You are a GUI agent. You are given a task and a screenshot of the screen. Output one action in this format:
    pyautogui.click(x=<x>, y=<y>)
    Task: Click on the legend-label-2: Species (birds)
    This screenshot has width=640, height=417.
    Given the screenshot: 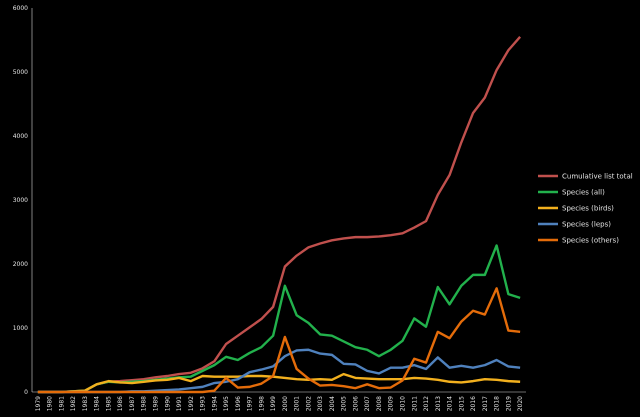 What is the action you would take?
    pyautogui.click(x=588, y=209)
    